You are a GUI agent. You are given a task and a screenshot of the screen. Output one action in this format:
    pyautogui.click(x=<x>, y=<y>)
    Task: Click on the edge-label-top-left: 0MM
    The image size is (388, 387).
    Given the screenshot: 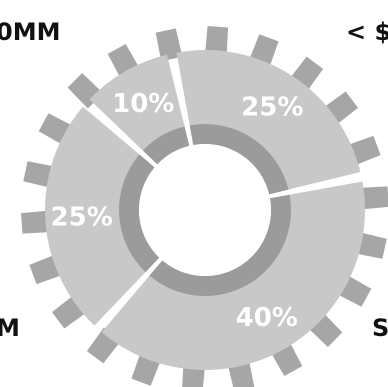 What is the action you would take?
    pyautogui.click(x=30, y=32)
    